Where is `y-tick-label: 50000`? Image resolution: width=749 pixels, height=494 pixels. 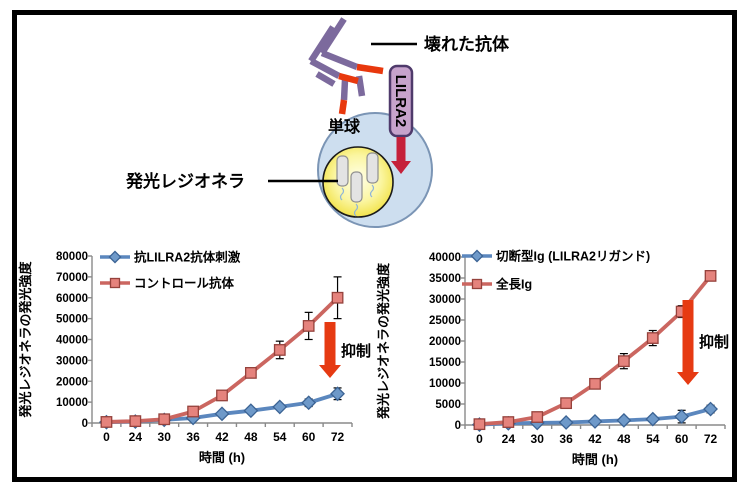
y-tick-label: 50000 is located at coordinates (72, 320).